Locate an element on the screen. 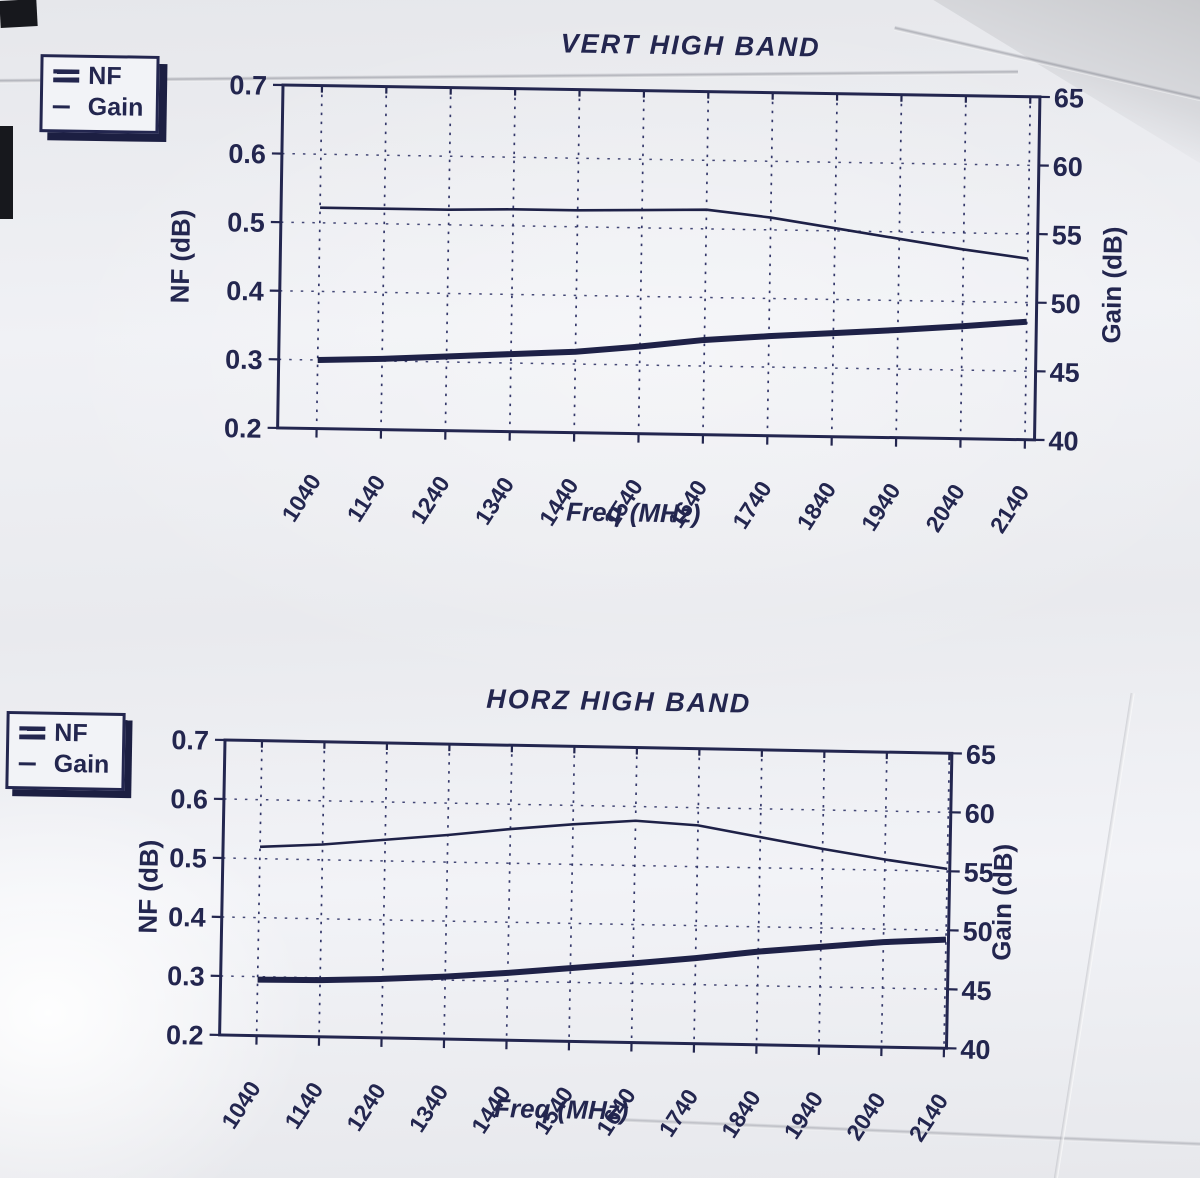 The width and height of the screenshot is (1200, 1178). scan-artifact-left-edge is located at coordinates (6, 172).